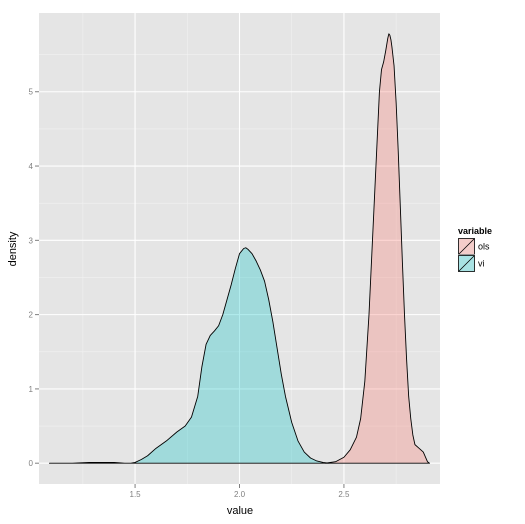  Describe the element at coordinates (31, 166) in the screenshot. I see `y-tick-label: 4` at that location.